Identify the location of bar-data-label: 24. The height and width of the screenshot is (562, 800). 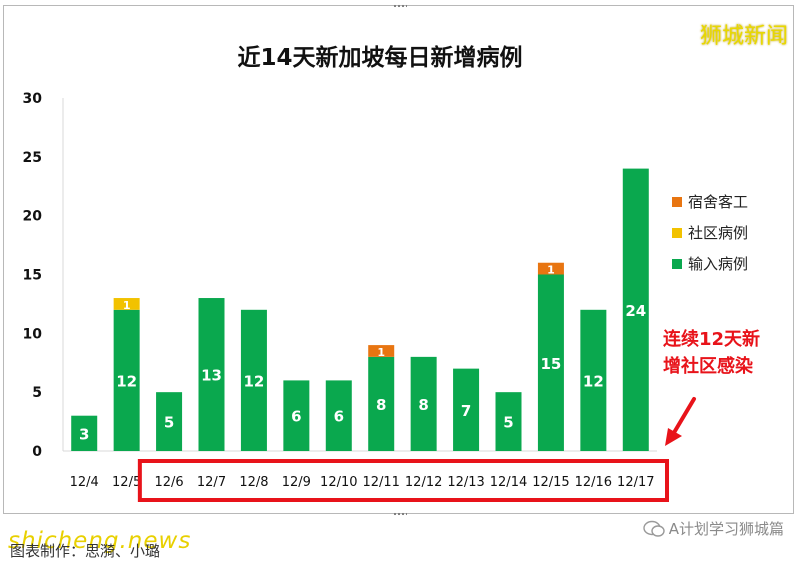
(635, 311).